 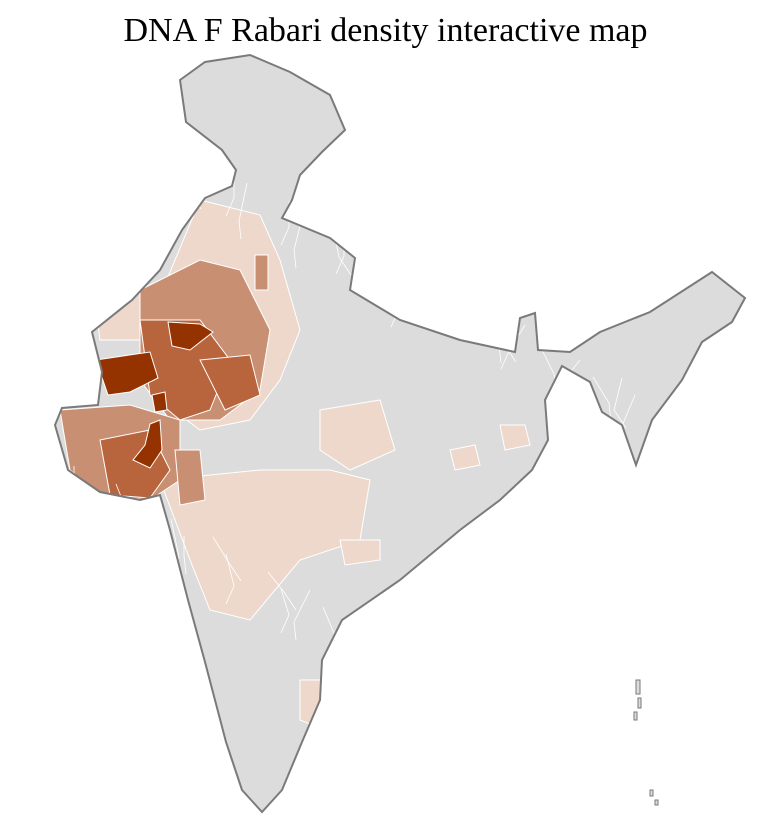 What do you see at coordinates (230, 382) in the screenshot?
I see `district-high-density` at bounding box center [230, 382].